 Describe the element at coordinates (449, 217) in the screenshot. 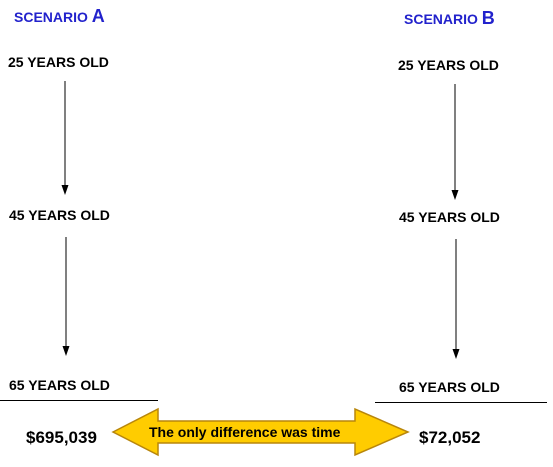

I see `scenario-b-age-45: 45 YEARS OLD` at that location.